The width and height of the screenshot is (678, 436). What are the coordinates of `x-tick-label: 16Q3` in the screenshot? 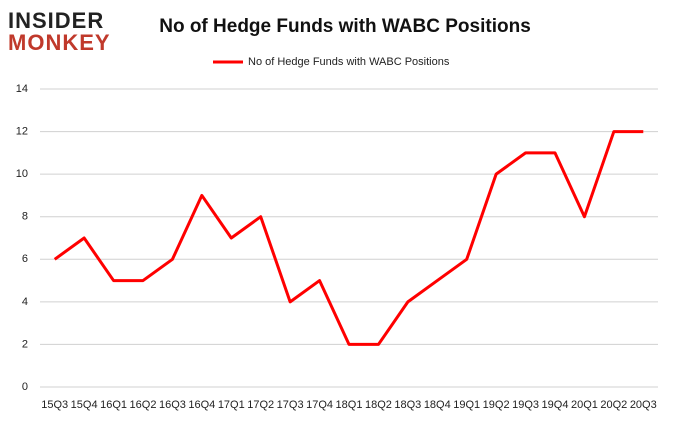 It's located at (172, 405).